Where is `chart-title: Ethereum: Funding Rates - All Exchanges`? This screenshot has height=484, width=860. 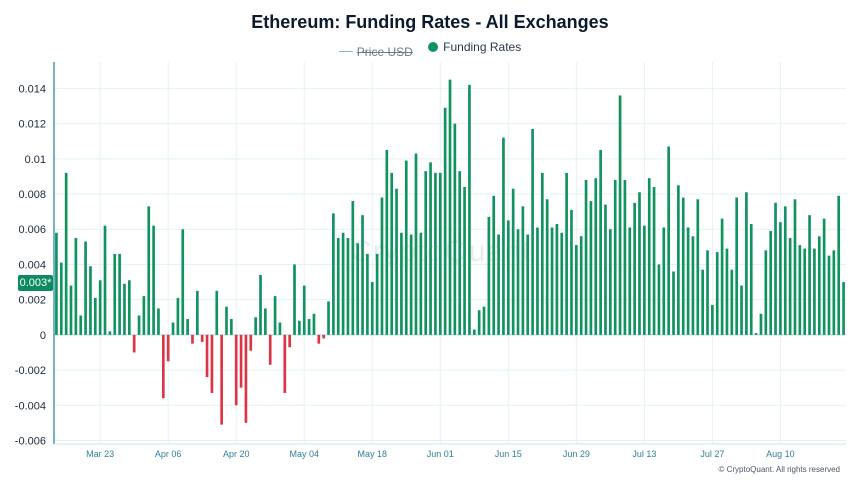
chart-title: Ethereum: Funding Rates - All Exchanges is located at coordinates (430, 22).